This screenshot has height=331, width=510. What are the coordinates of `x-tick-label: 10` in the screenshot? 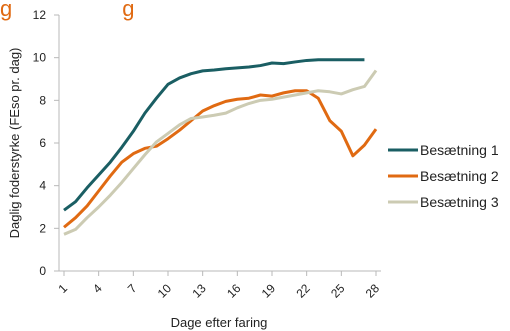 It's located at (165, 291).